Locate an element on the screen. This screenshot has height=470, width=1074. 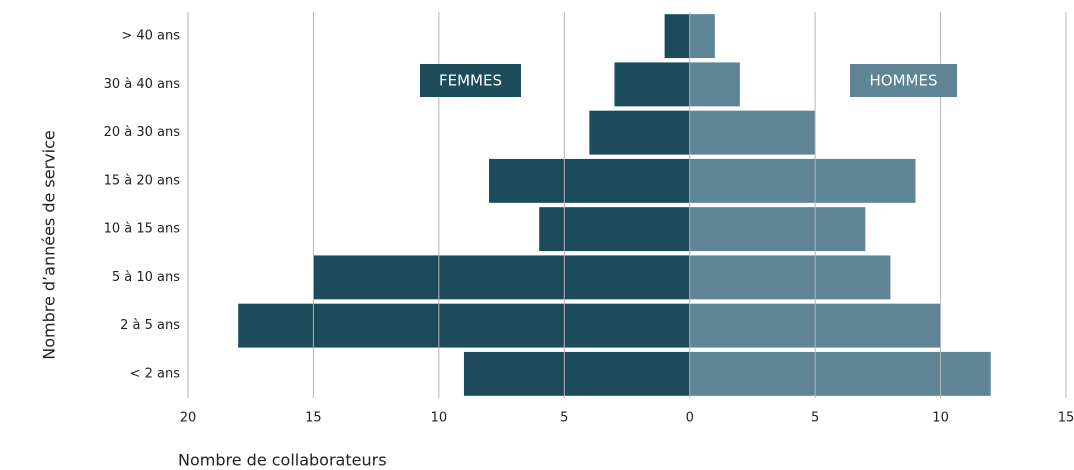
x-tick-label: 0 is located at coordinates (690, 418).